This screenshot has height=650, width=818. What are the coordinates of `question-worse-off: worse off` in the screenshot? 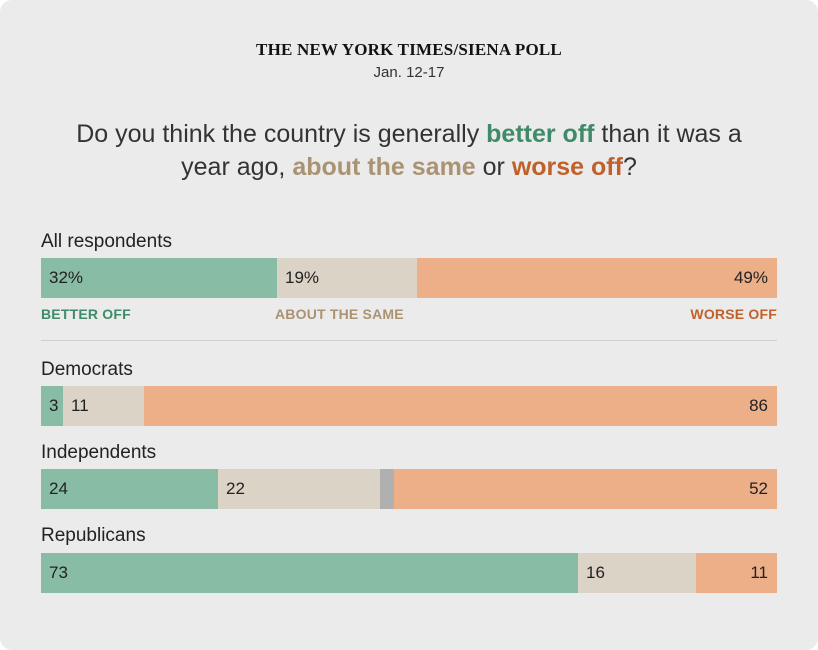 It's located at (567, 167).